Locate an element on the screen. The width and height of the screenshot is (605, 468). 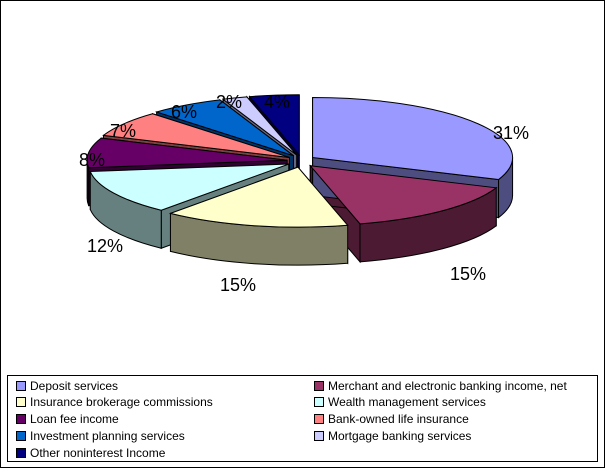
slice-data-label-4: 8% is located at coordinates (92, 160).